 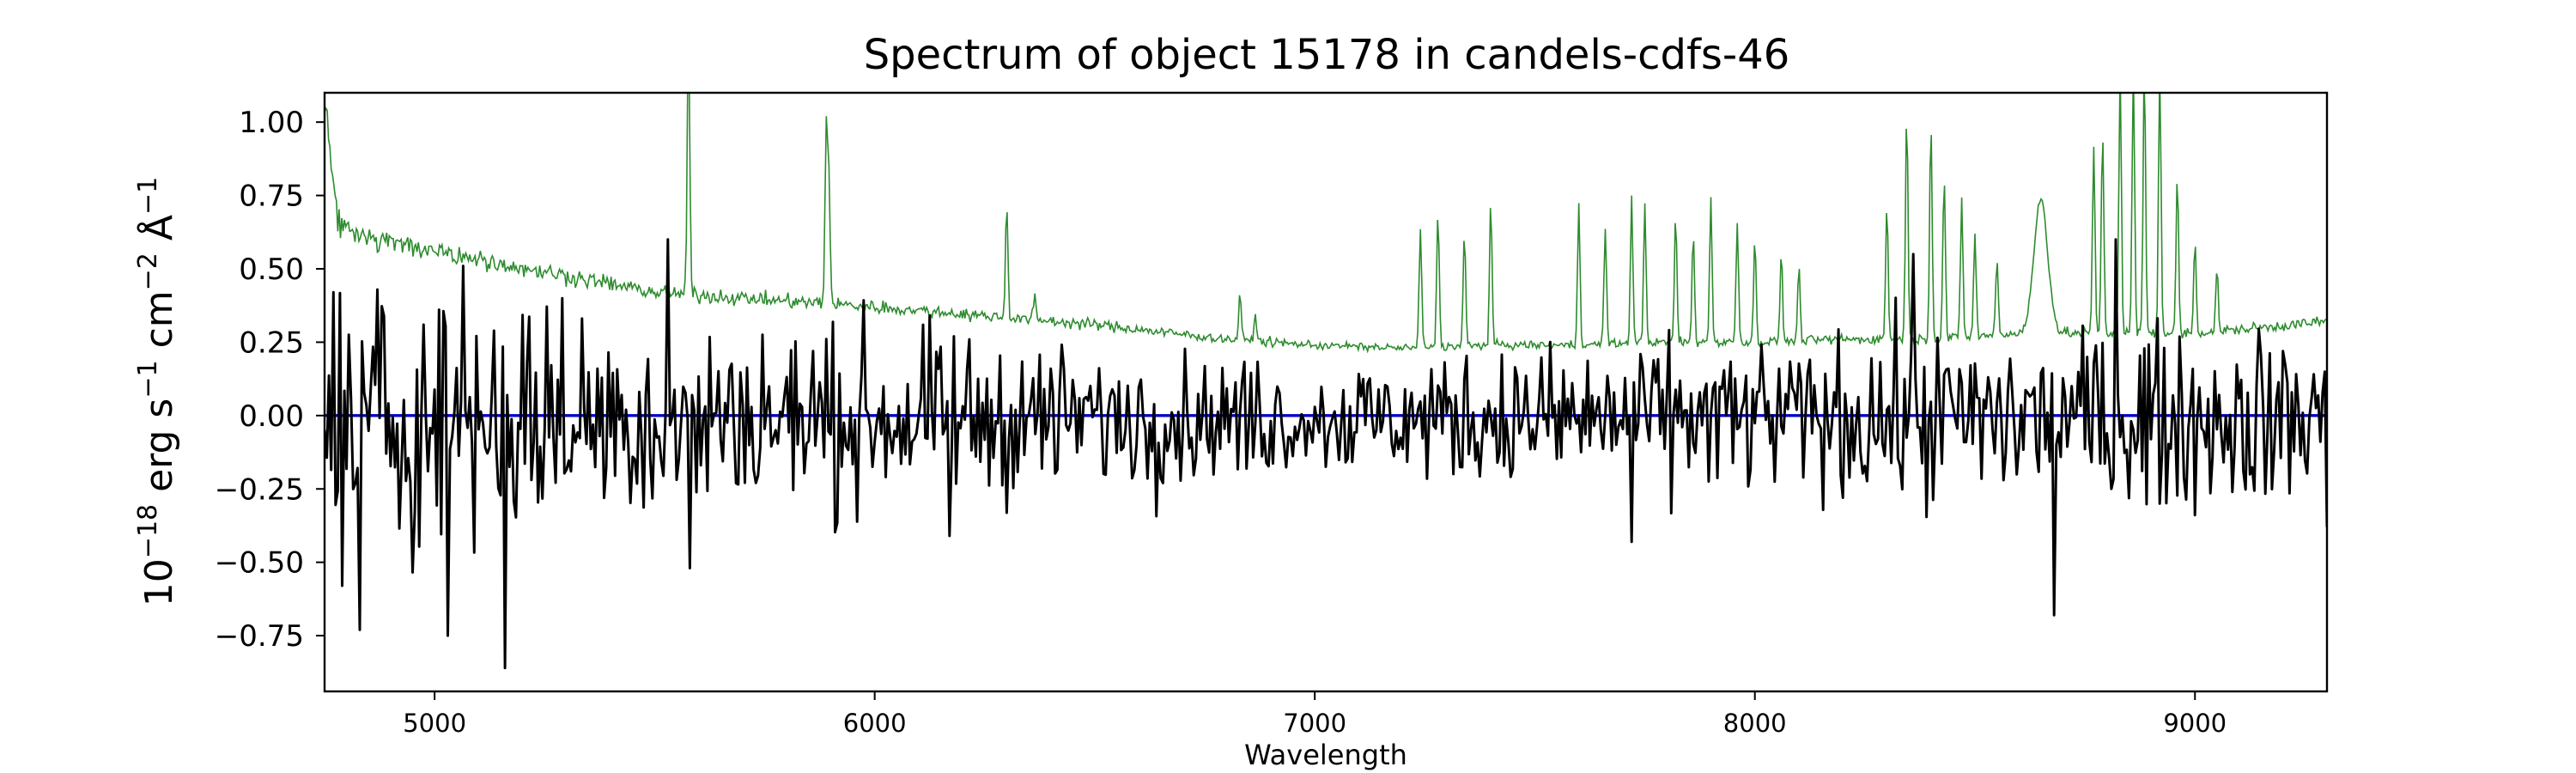 I want to click on y-label-exp-base: −18, so click(x=148, y=531).